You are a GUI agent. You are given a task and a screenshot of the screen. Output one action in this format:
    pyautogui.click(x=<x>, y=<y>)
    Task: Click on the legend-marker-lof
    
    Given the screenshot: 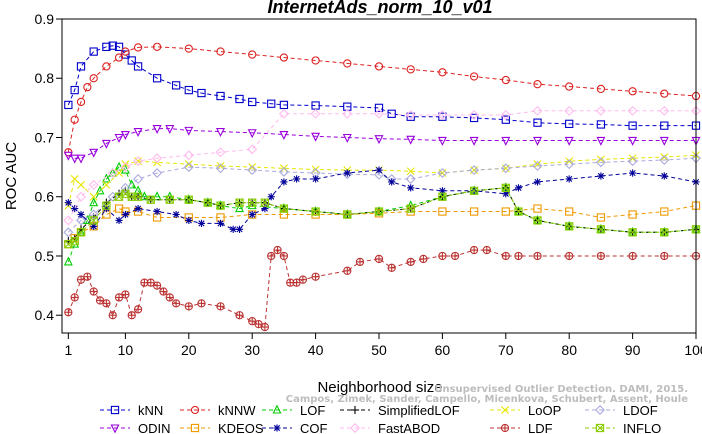 What is the action you would take?
    pyautogui.click(x=277, y=409)
    